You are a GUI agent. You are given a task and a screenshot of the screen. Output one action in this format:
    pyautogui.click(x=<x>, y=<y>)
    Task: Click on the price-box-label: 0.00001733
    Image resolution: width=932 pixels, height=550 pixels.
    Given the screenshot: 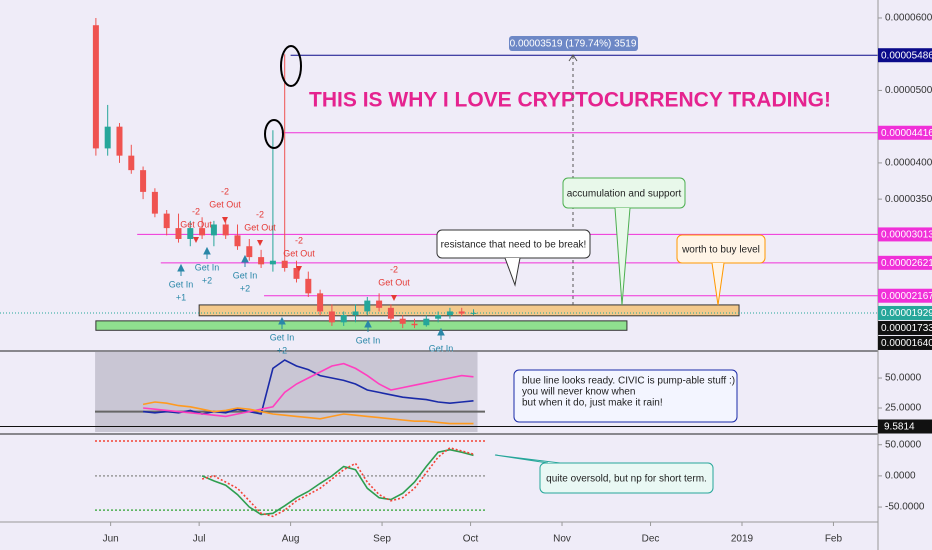 What is the action you would take?
    pyautogui.click(x=906, y=328)
    